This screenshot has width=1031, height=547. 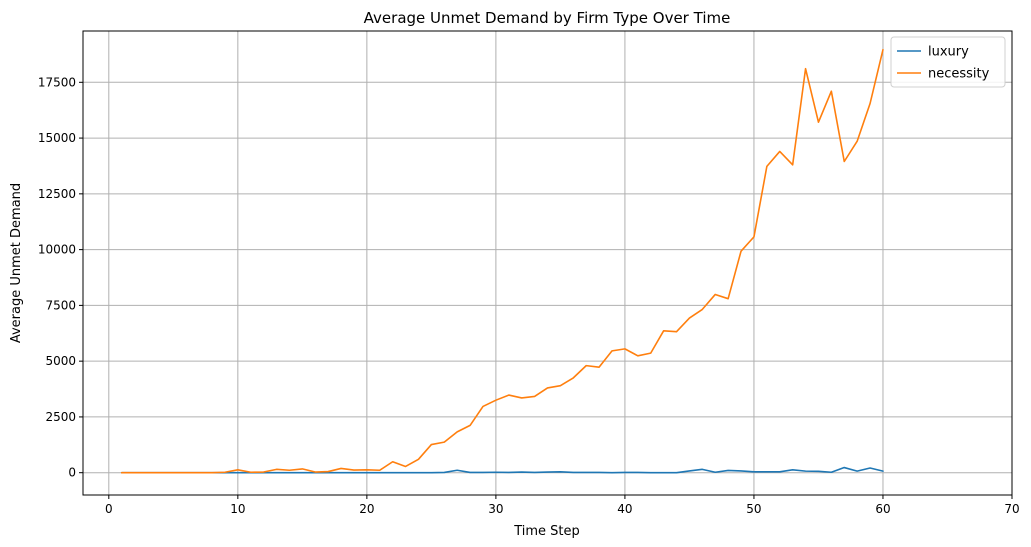 What do you see at coordinates (57, 250) in the screenshot?
I see `y-tick-label: 10000` at bounding box center [57, 250].